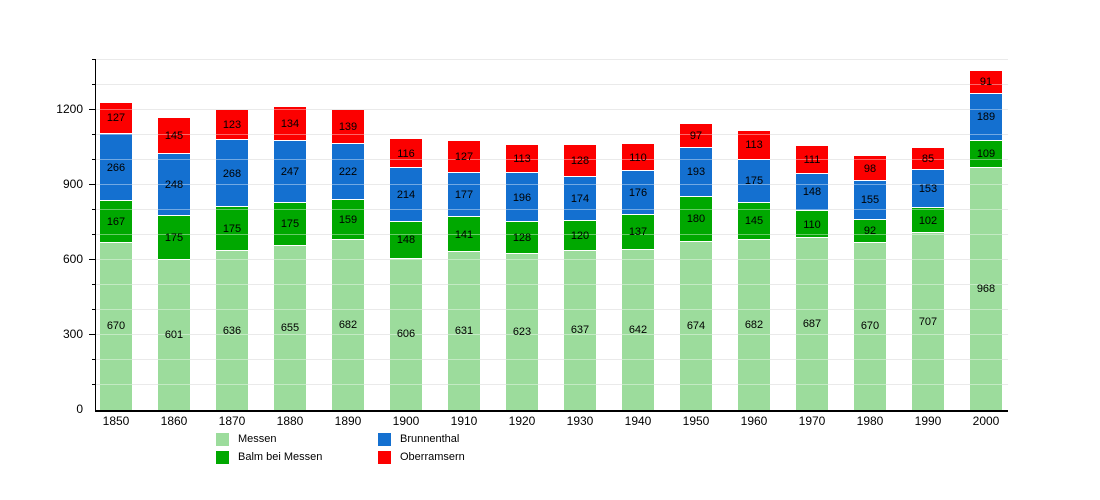  What do you see at coordinates (348, 421) in the screenshot?
I see `x-axis-label: 1890` at bounding box center [348, 421].